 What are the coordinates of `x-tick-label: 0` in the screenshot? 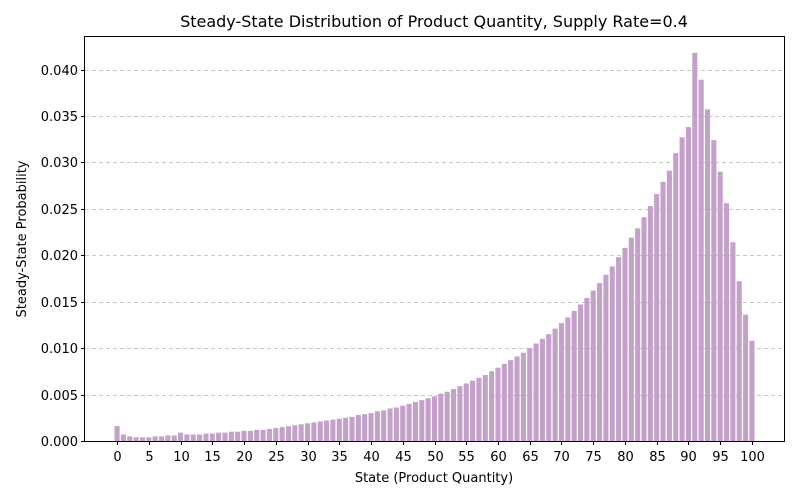 It's located at (117, 457).